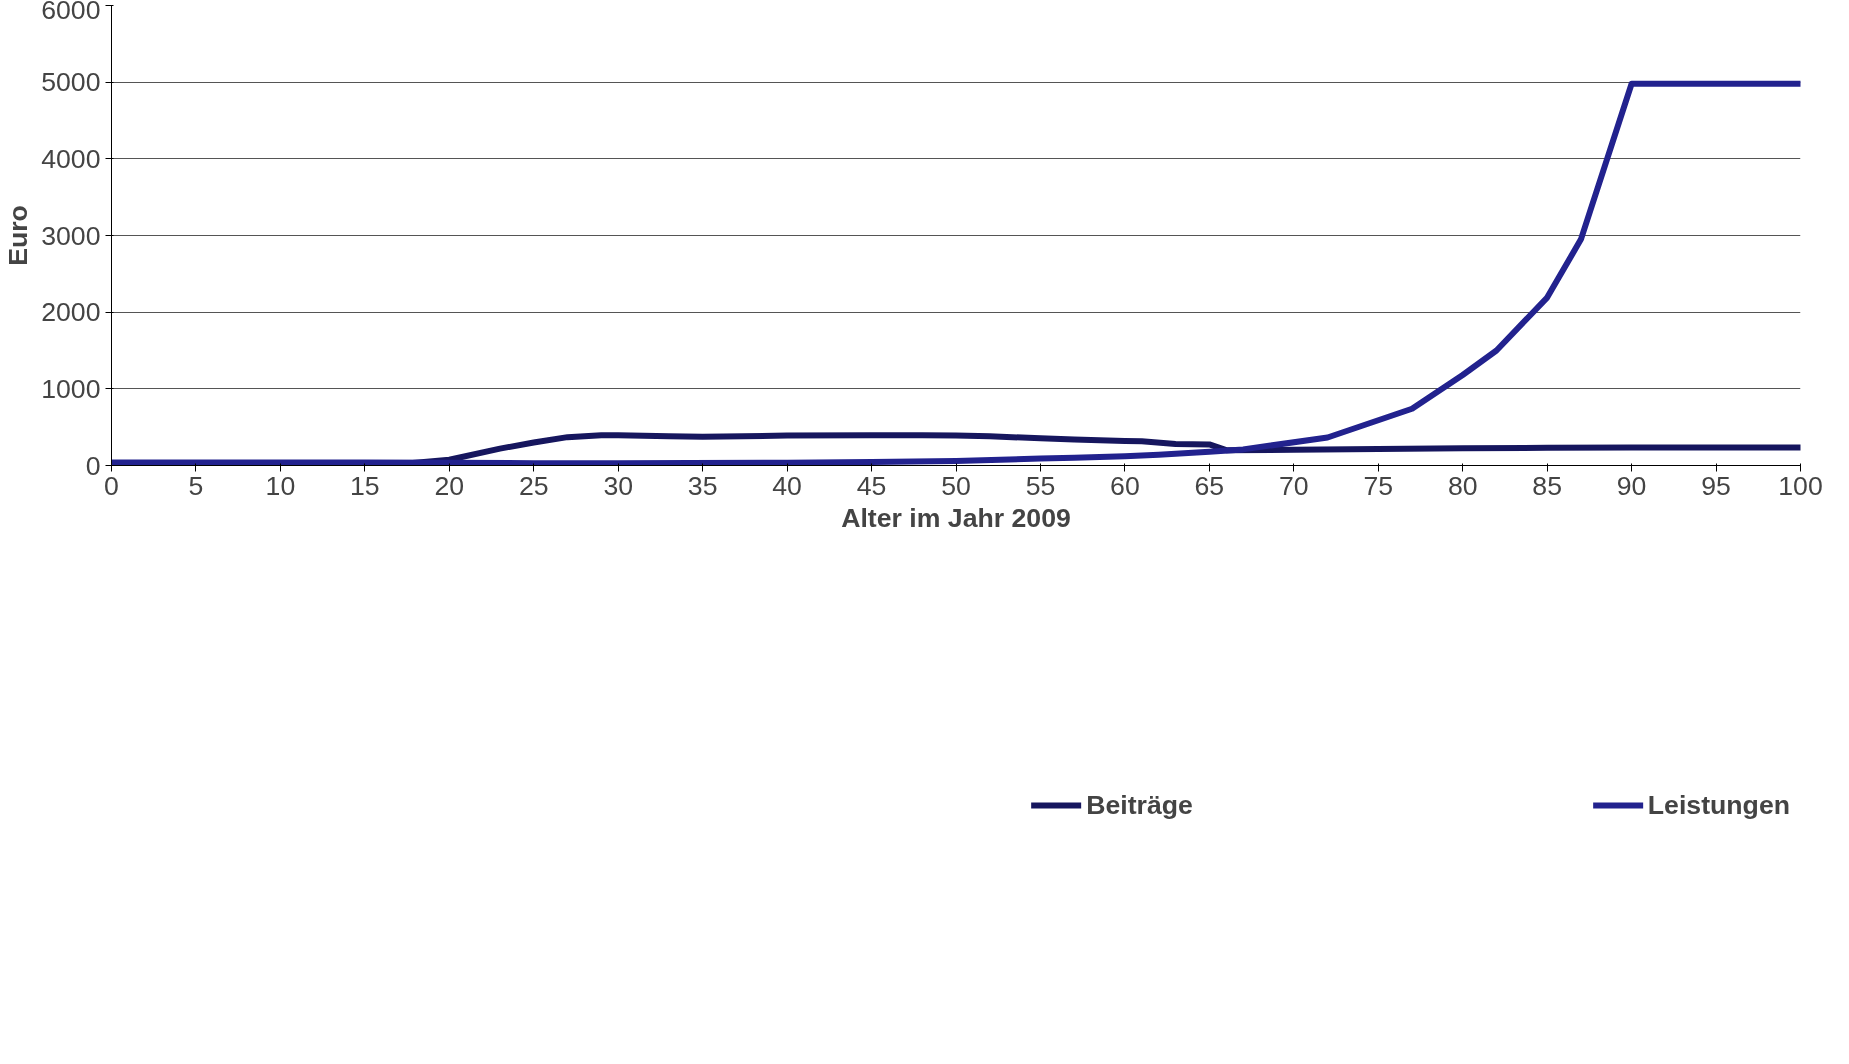 The image size is (1849, 1064). What do you see at coordinates (196, 485) in the screenshot?
I see `x-tick-label: 5` at bounding box center [196, 485].